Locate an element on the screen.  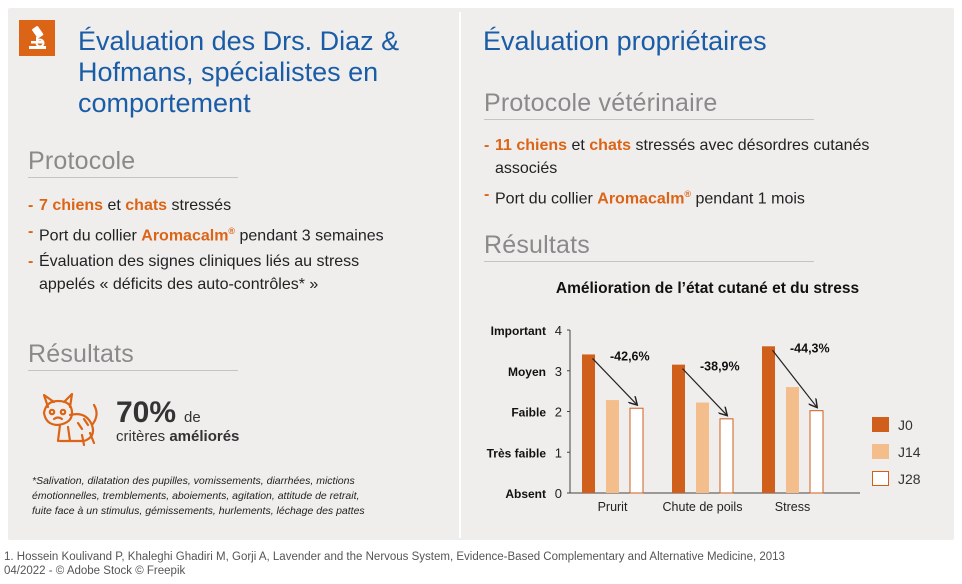
reduction-label: -44,3% is located at coordinates (810, 348).